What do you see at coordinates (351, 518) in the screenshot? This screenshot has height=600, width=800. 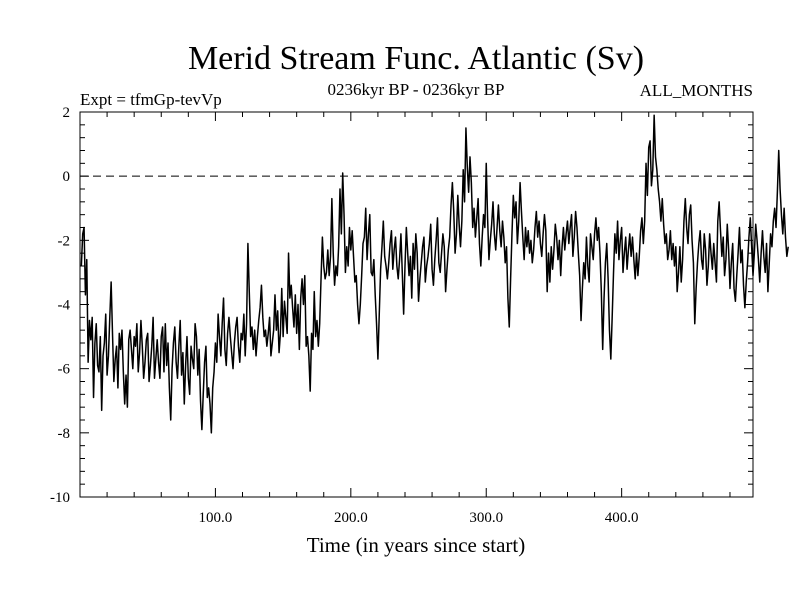 I see `x-tick-label: 200.0` at bounding box center [351, 518].